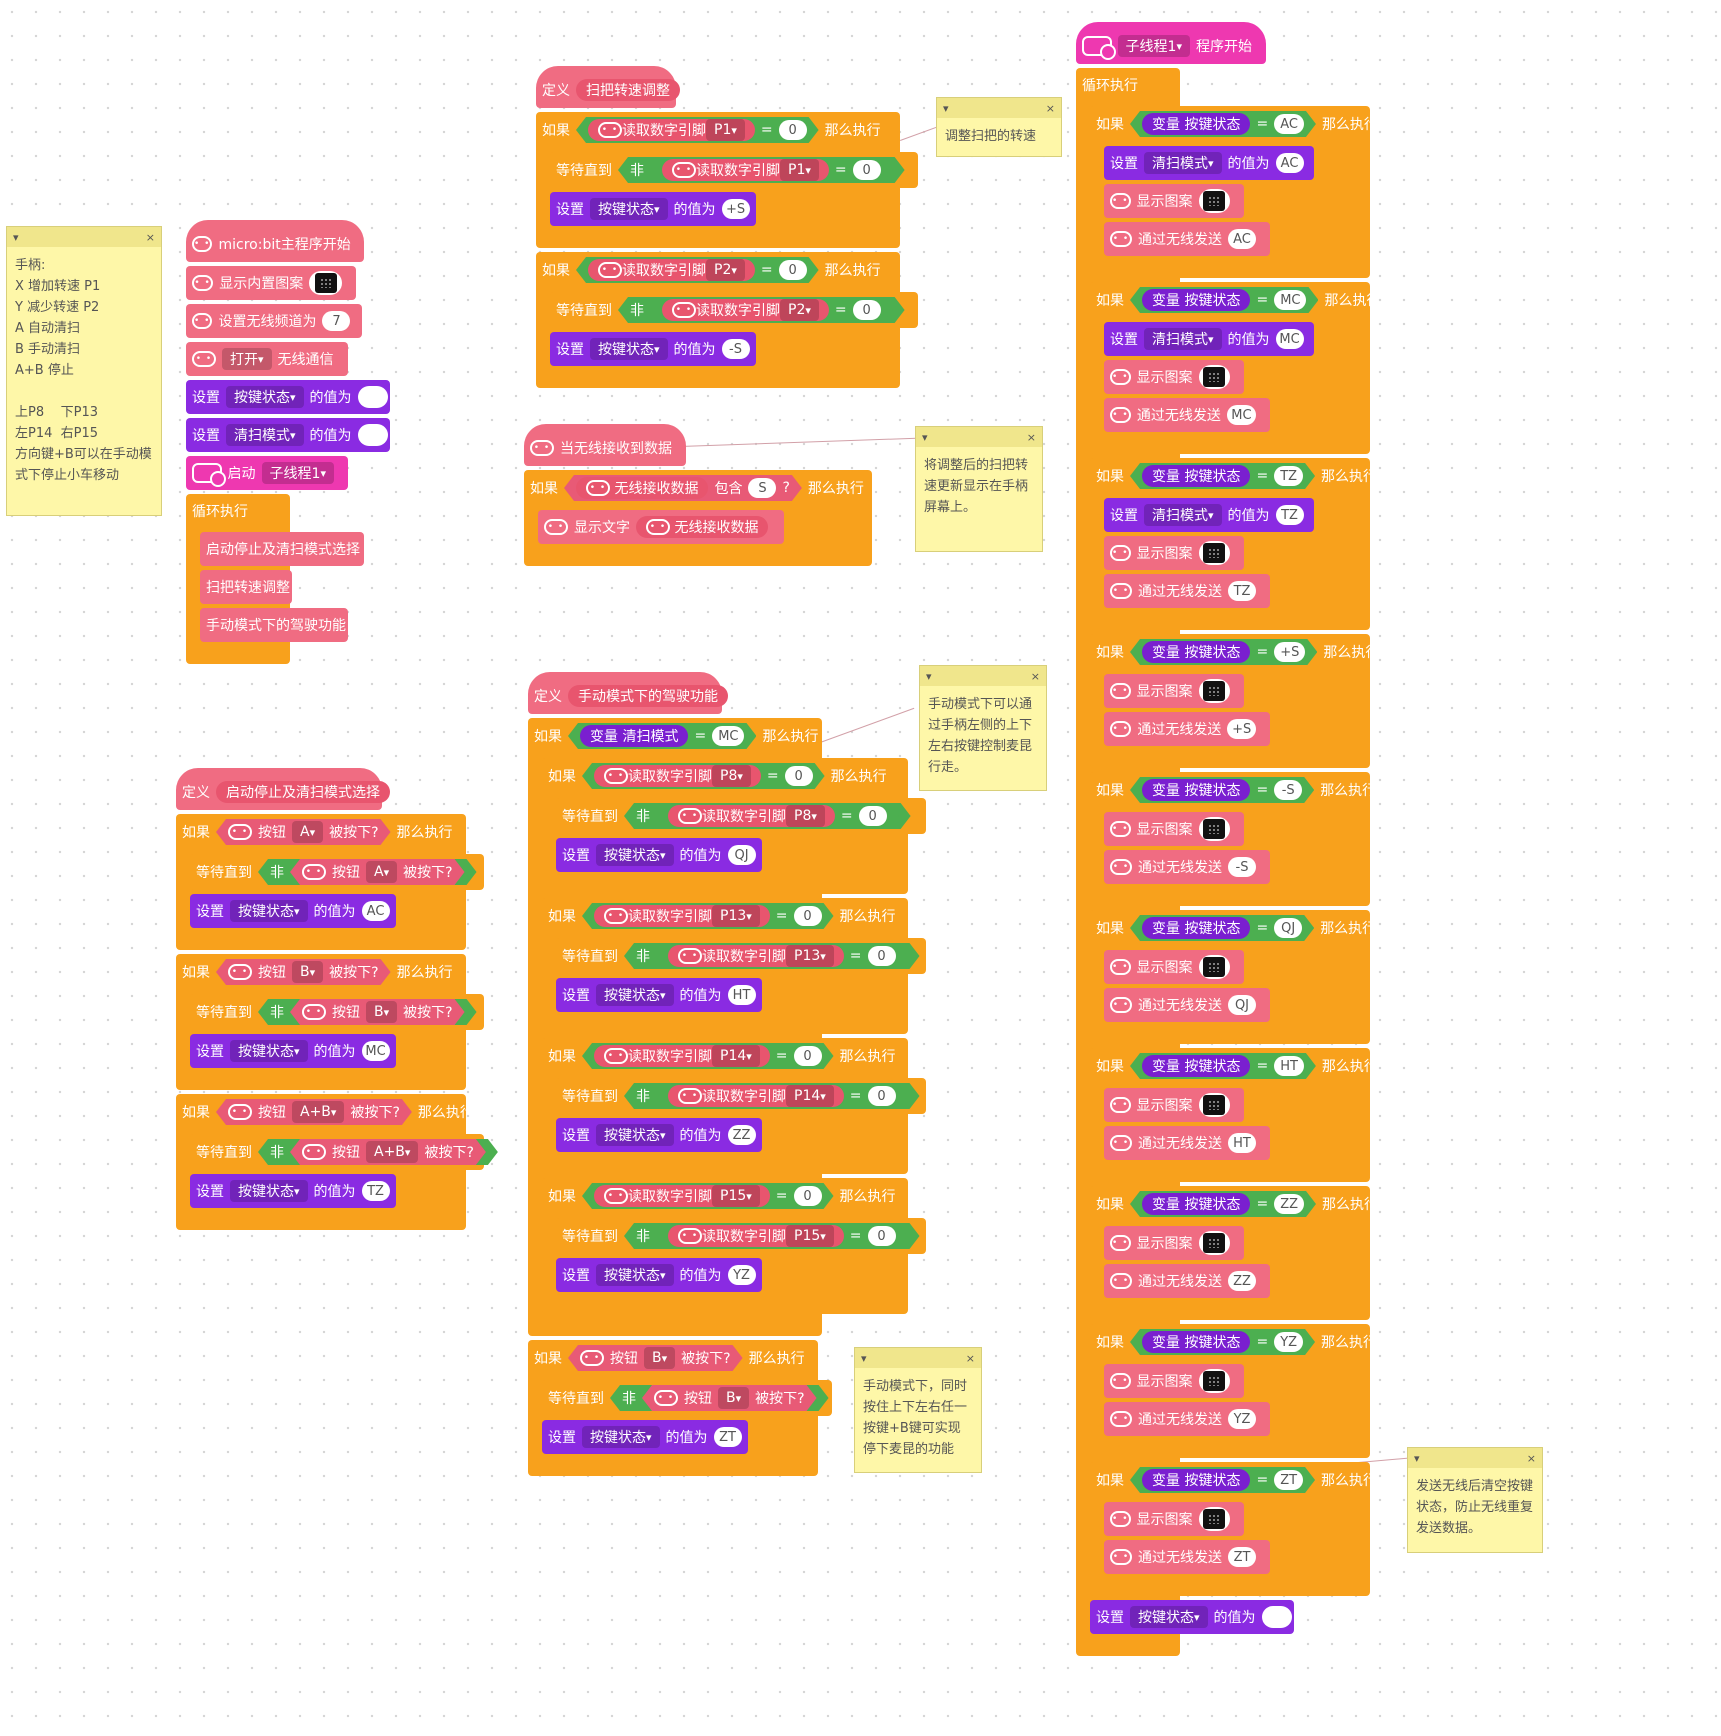 This screenshot has width=1721, height=1736. Describe the element at coordinates (1031, 437) in the screenshot. I see `close-icon: ×` at that location.